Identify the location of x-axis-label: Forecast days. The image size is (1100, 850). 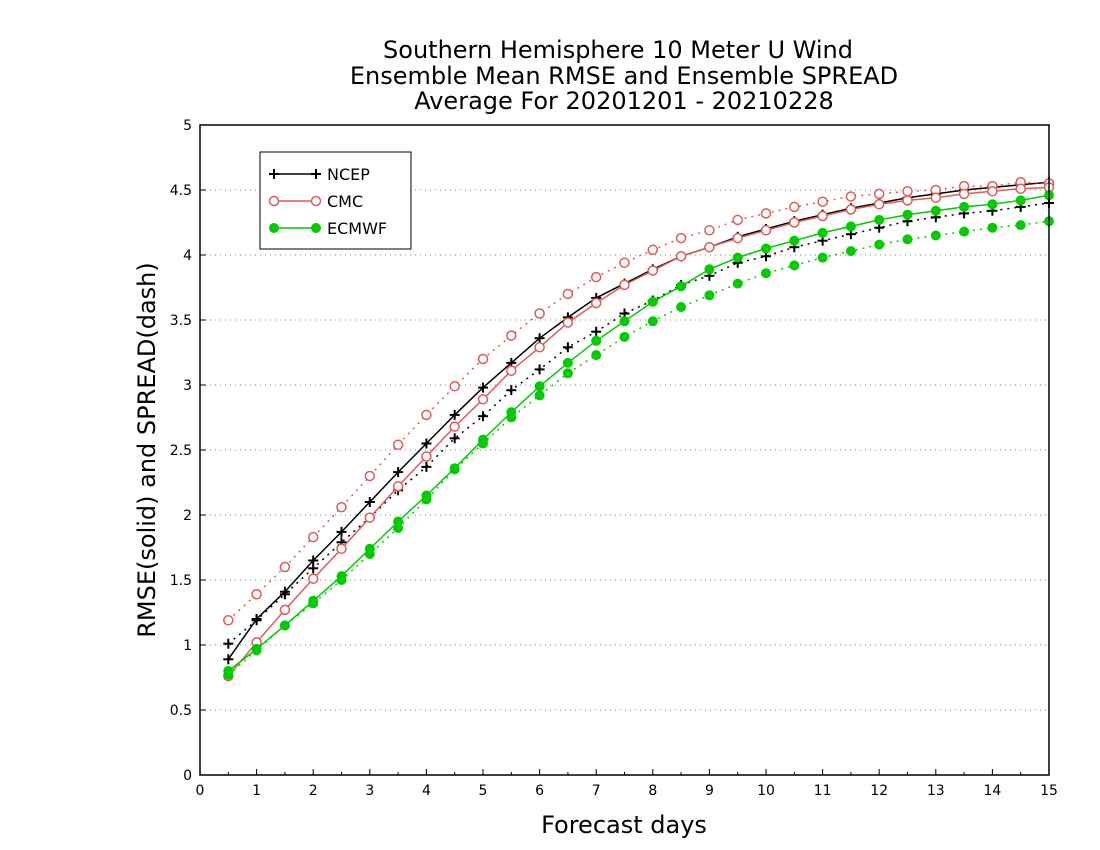
(624, 825).